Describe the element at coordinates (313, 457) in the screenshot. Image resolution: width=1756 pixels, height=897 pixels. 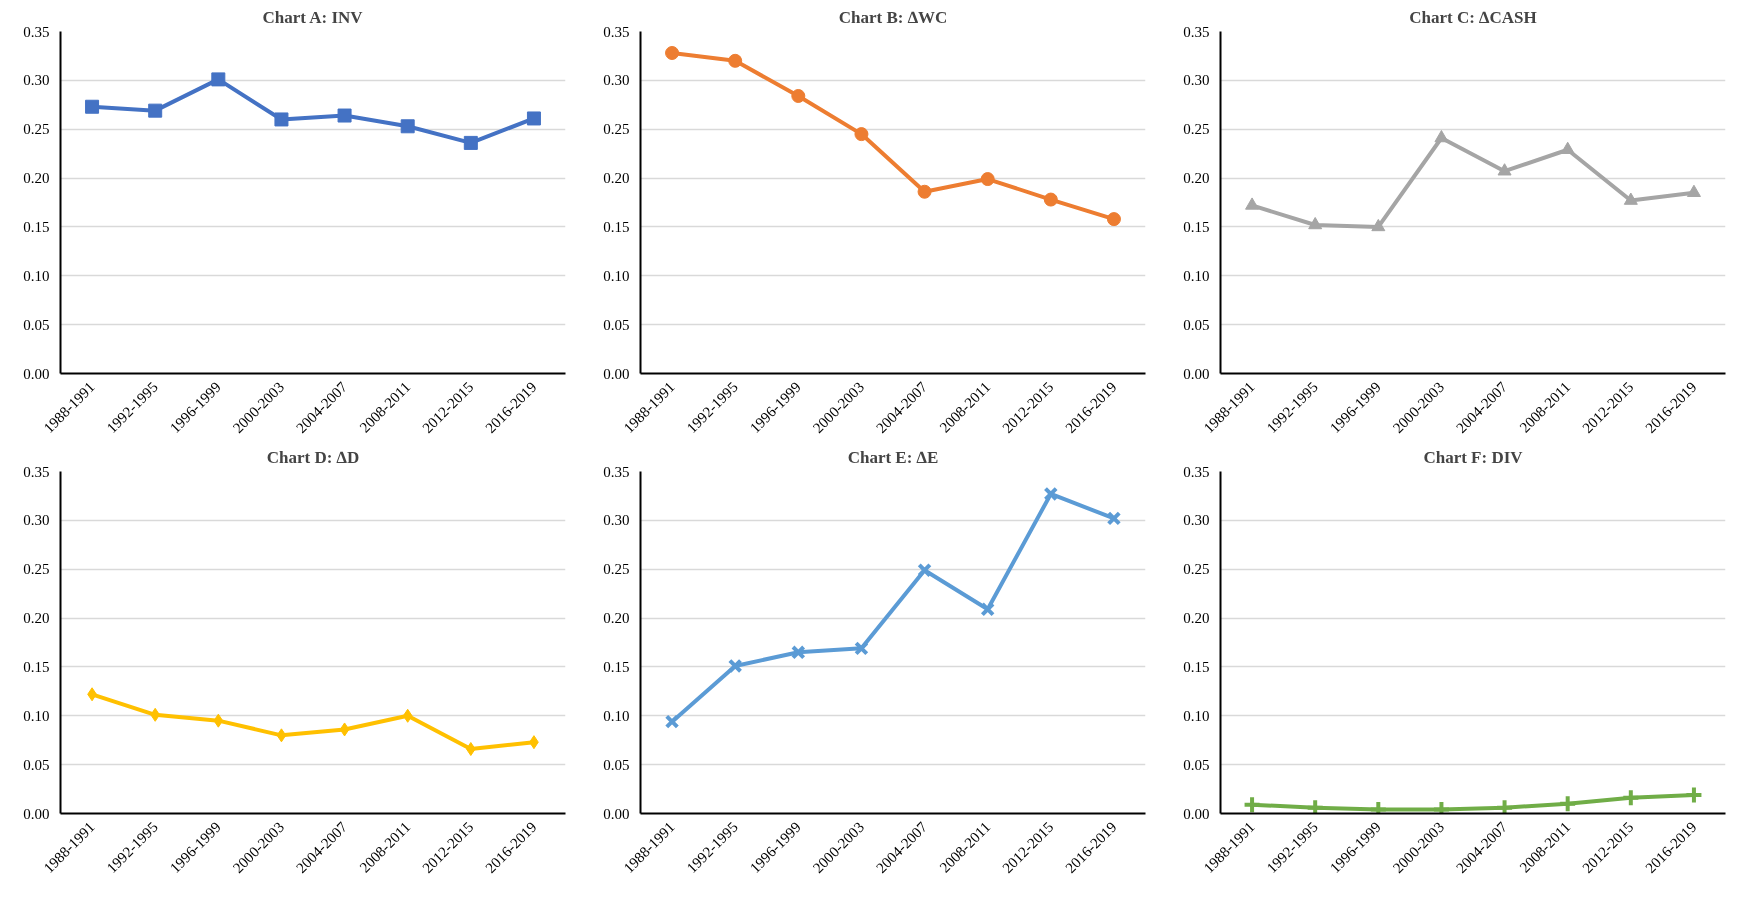
I see `chart-title: Chart D: ∆D` at that location.